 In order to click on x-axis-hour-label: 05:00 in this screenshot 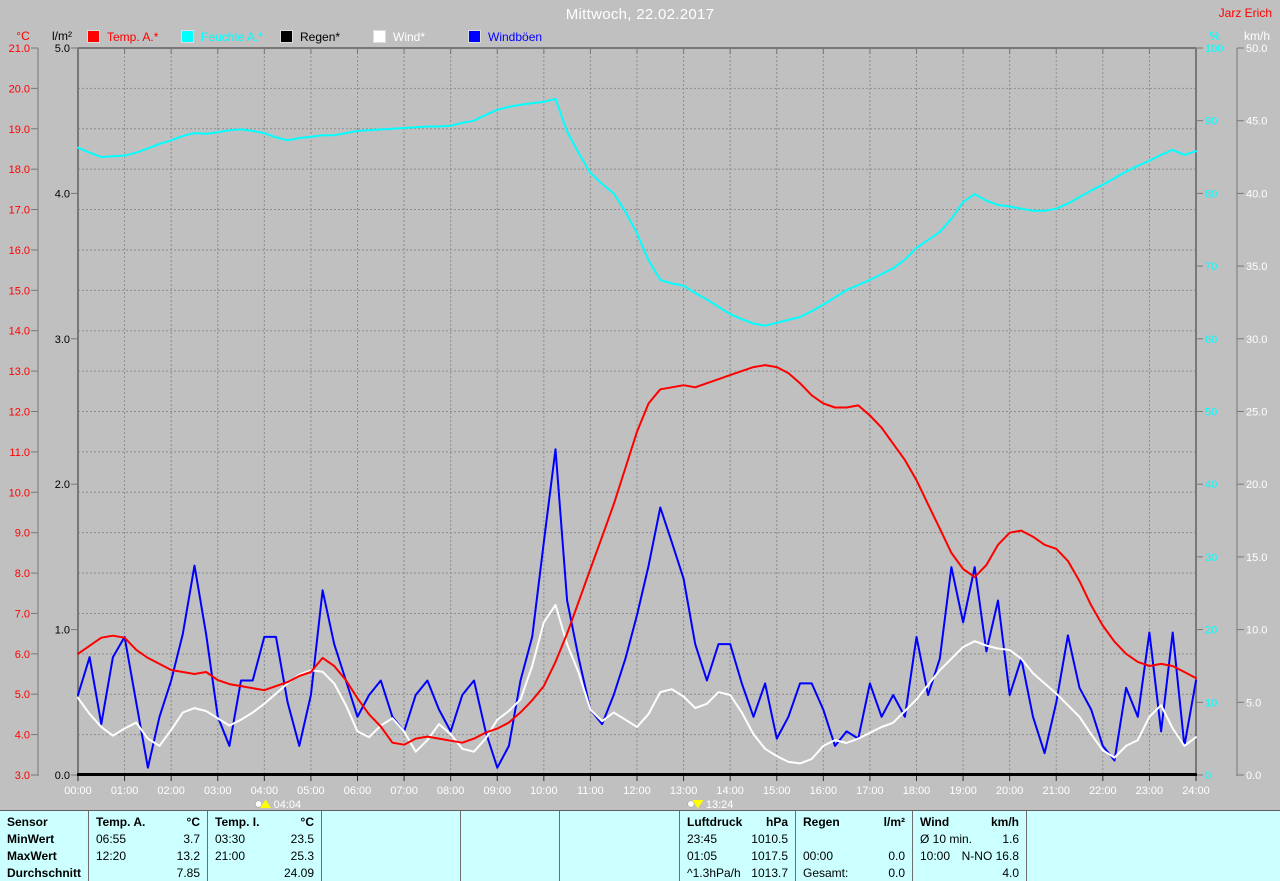, I will do `click(311, 791)`.